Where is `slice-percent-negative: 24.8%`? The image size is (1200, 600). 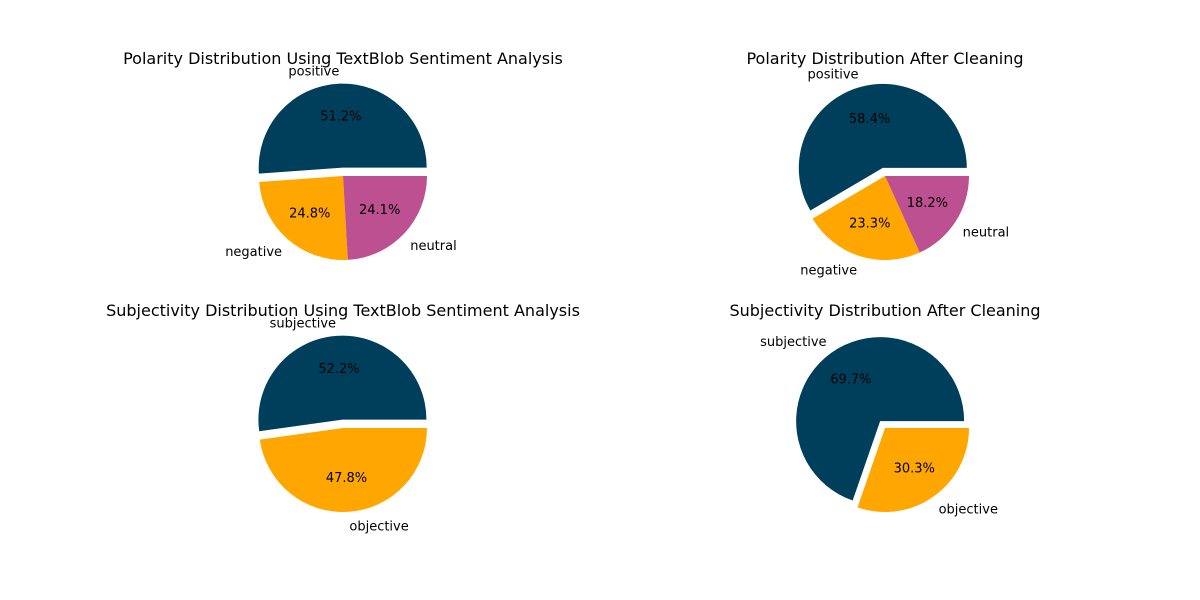 slice-percent-negative: 24.8% is located at coordinates (309, 213).